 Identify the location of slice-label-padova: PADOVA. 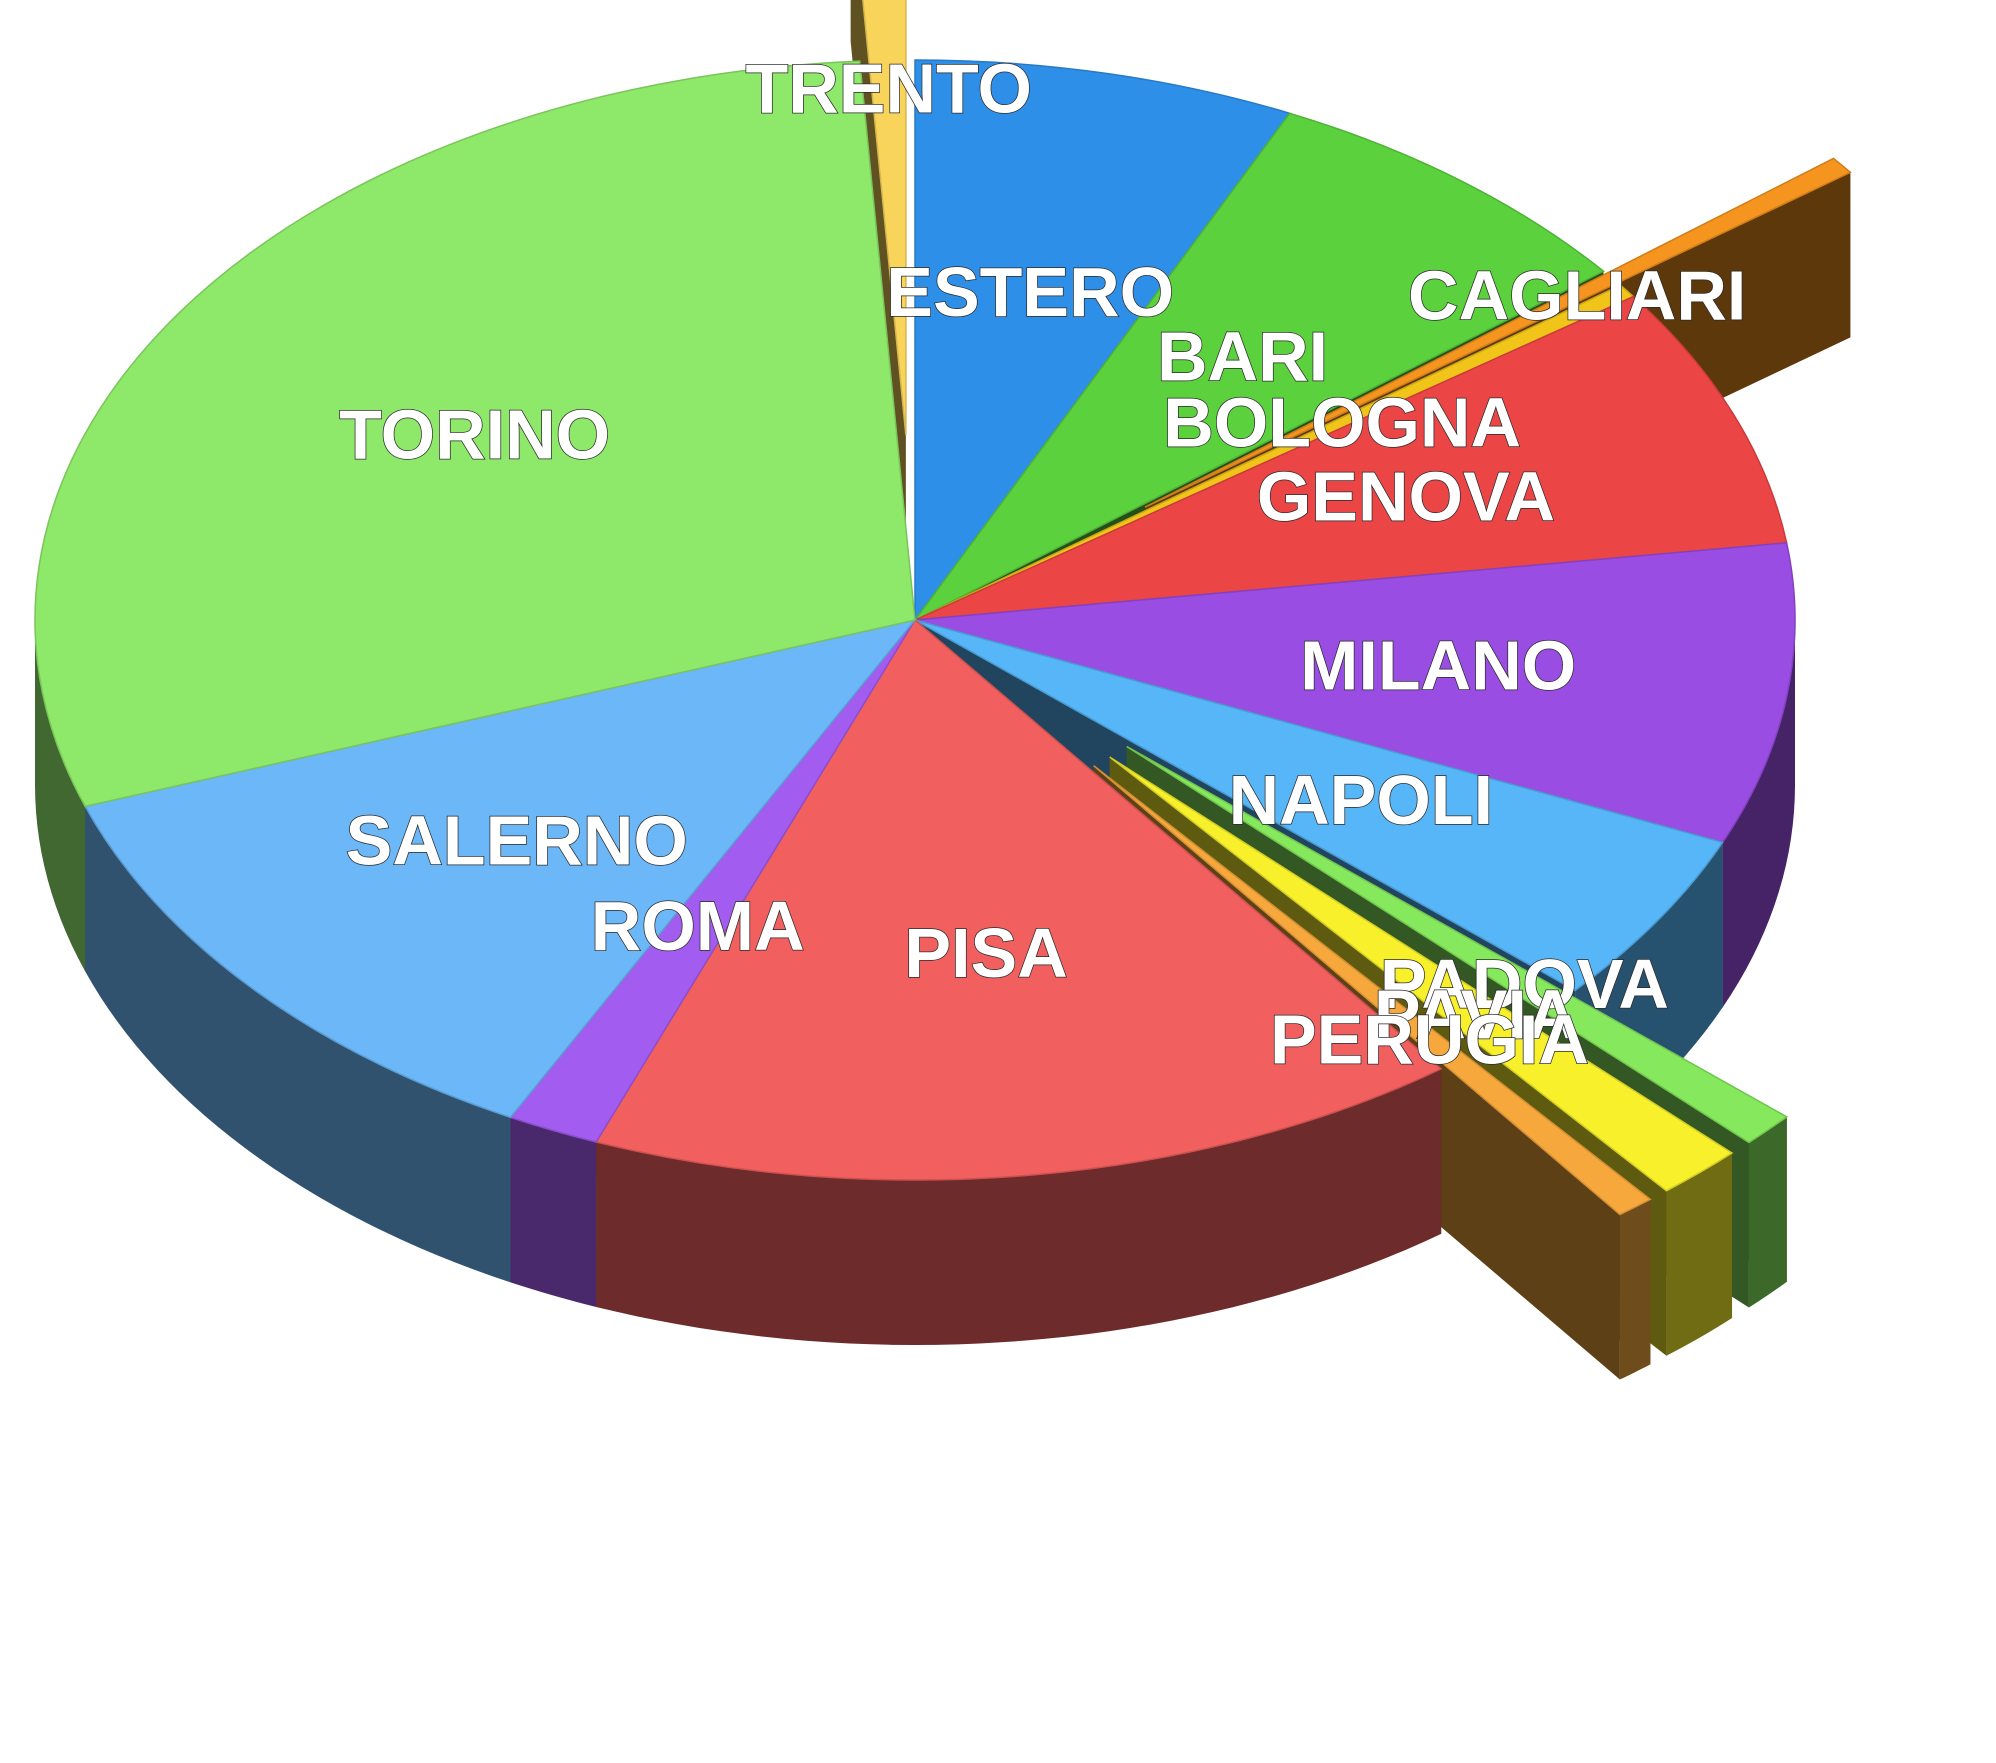
(1524, 984).